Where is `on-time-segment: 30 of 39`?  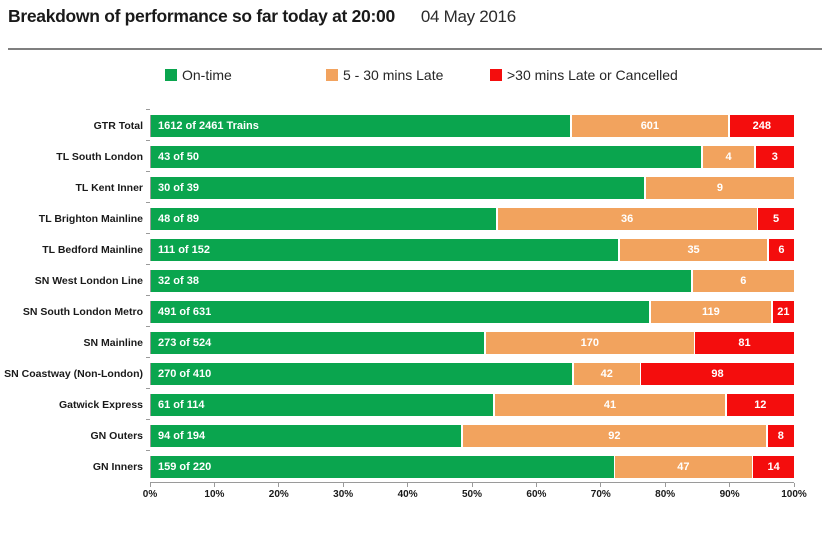 on-time-segment: 30 of 39 is located at coordinates (398, 187).